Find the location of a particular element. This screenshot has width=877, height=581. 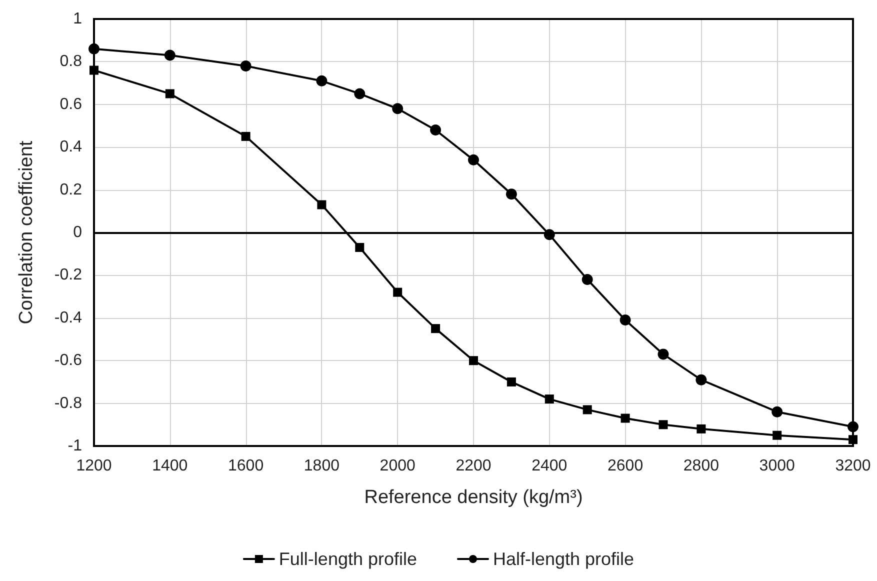

y-tick-label: -0.2 is located at coordinates (68, 275).